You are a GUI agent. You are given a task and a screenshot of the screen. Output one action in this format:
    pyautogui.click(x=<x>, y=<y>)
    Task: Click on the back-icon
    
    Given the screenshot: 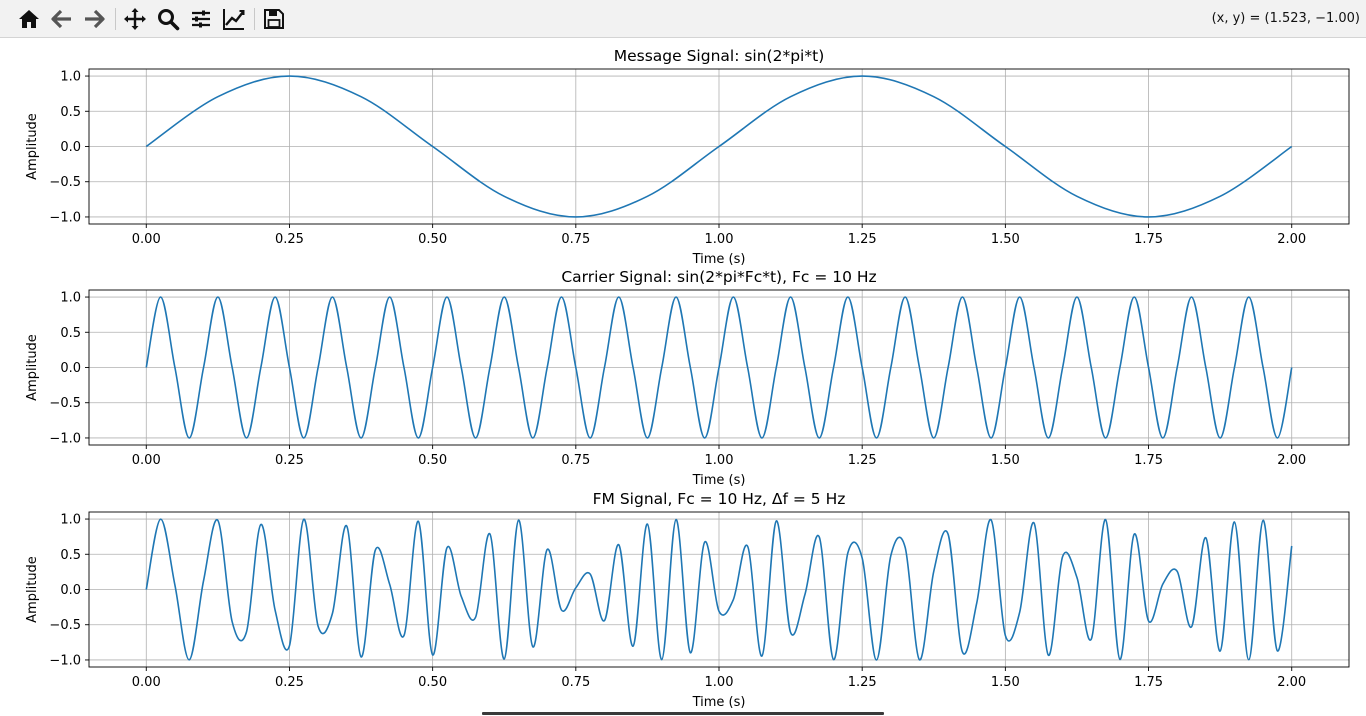 What is the action you would take?
    pyautogui.click(x=61, y=19)
    